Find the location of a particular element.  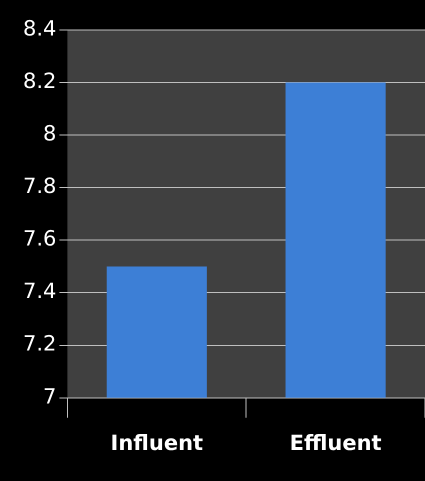

y-tick-label: 7.8 is located at coordinates (39, 186).